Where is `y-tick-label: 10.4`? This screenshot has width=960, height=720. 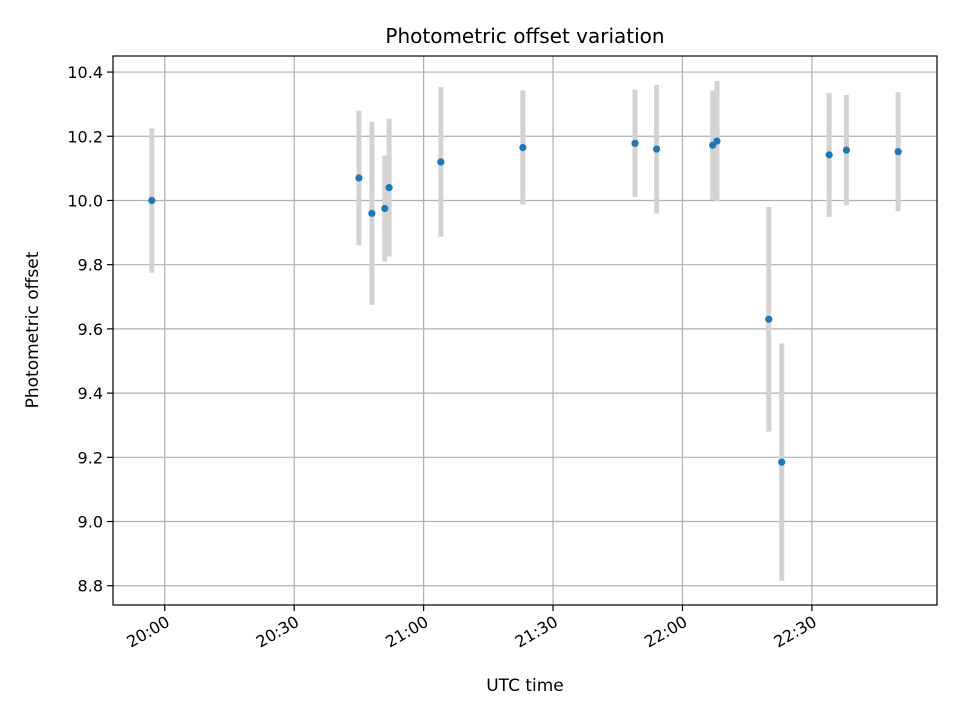 y-tick-label: 10.4 is located at coordinates (85, 72).